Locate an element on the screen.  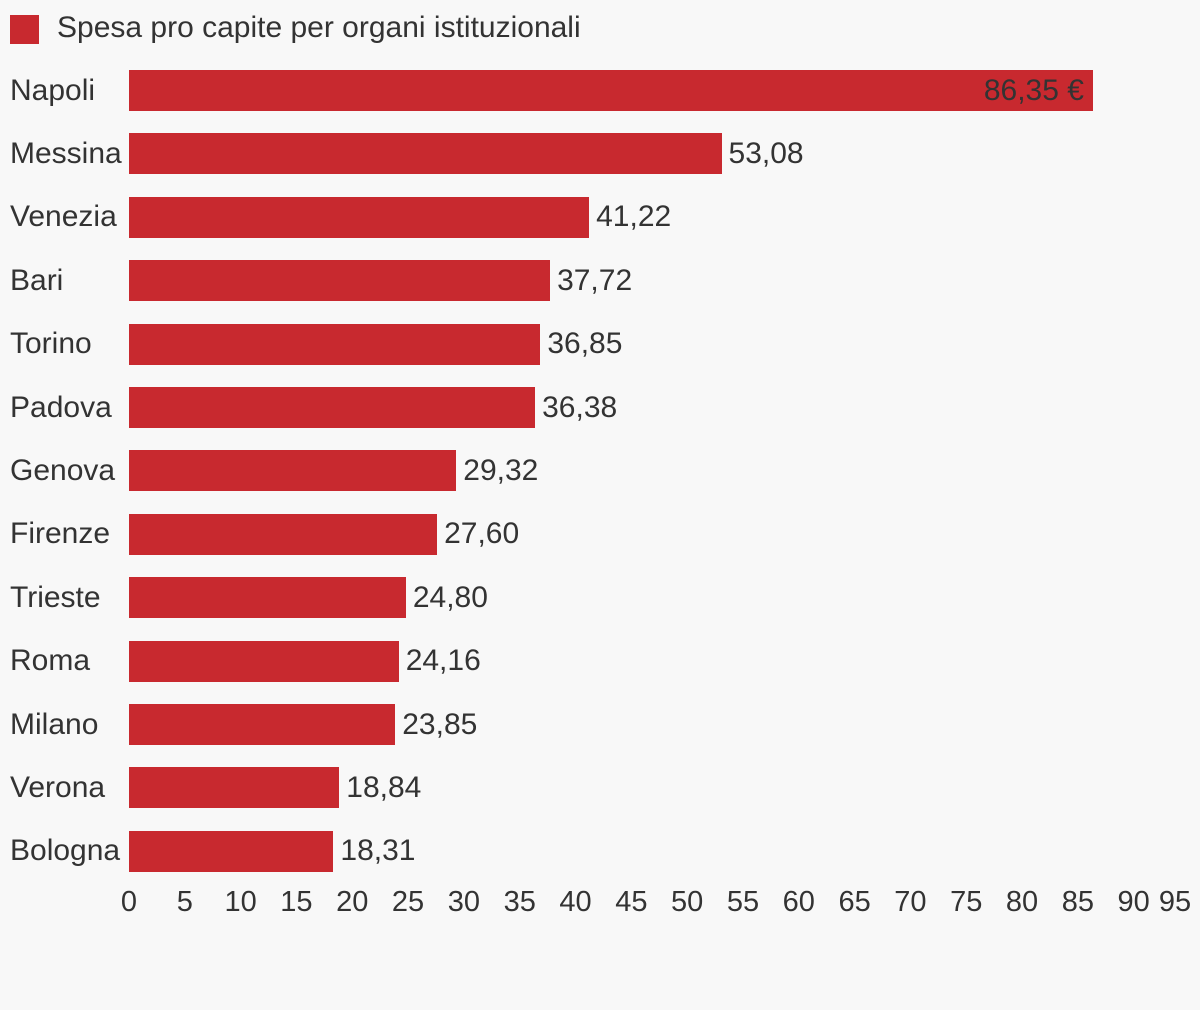
bar-row: Genova 29,32 is located at coordinates (600, 470).